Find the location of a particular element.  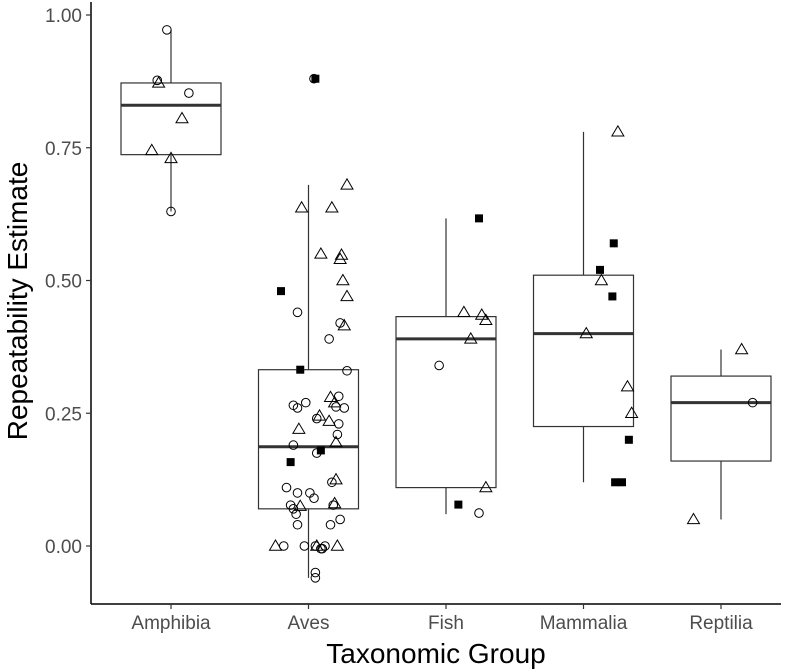

x-tick-label: Reptilia is located at coordinates (721, 623).